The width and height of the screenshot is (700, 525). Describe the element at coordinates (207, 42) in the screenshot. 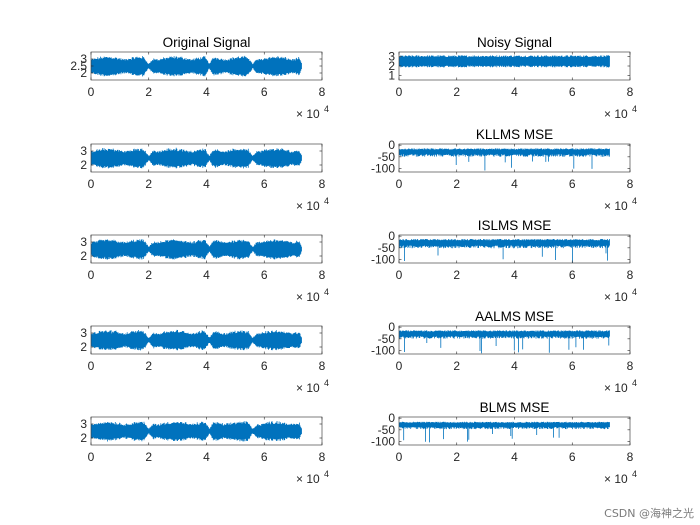

I see `subplot-title: Original Signal` at that location.